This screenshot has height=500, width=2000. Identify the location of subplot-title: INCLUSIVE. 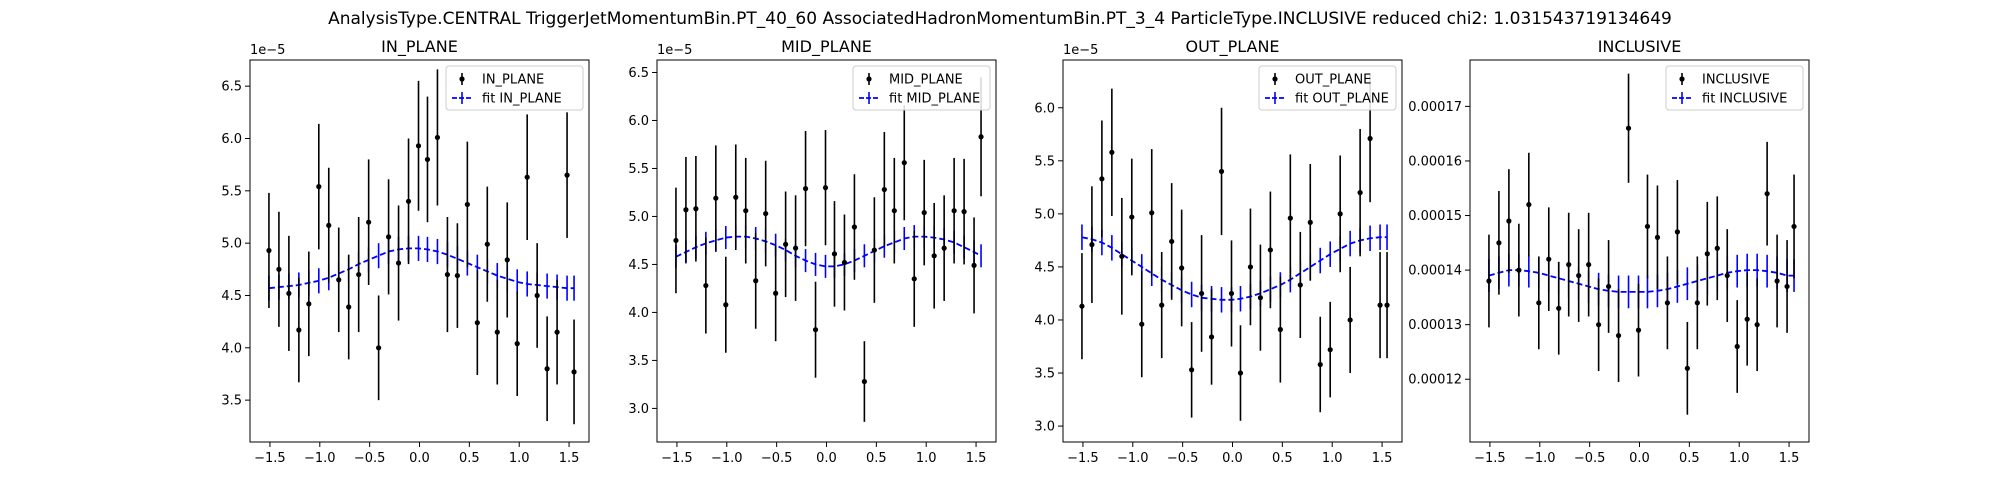
(1640, 46).